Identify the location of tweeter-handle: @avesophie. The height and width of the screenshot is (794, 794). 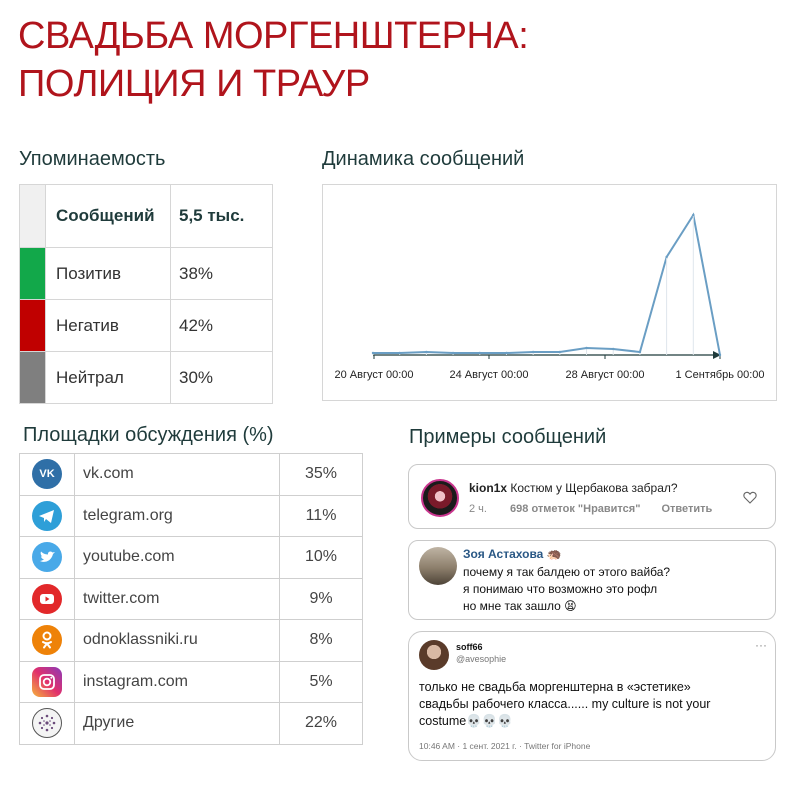
(481, 659).